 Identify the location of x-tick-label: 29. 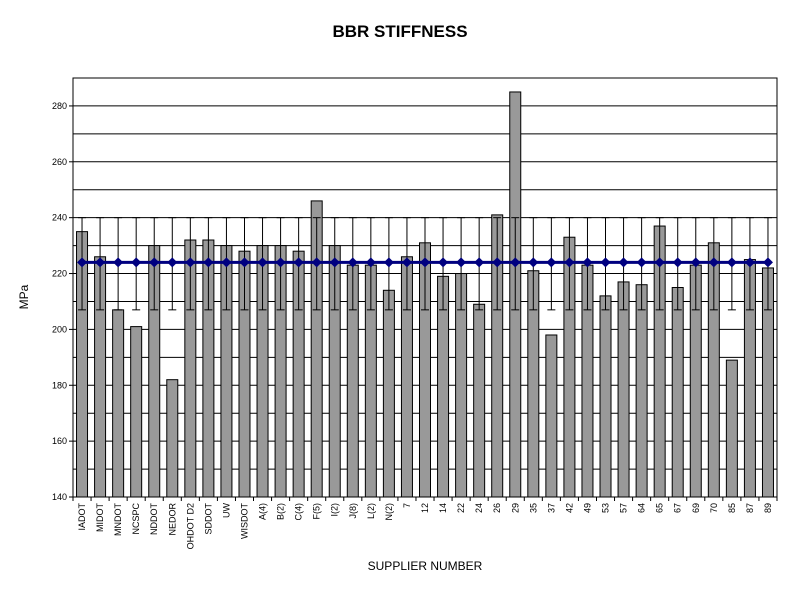
(515, 508).